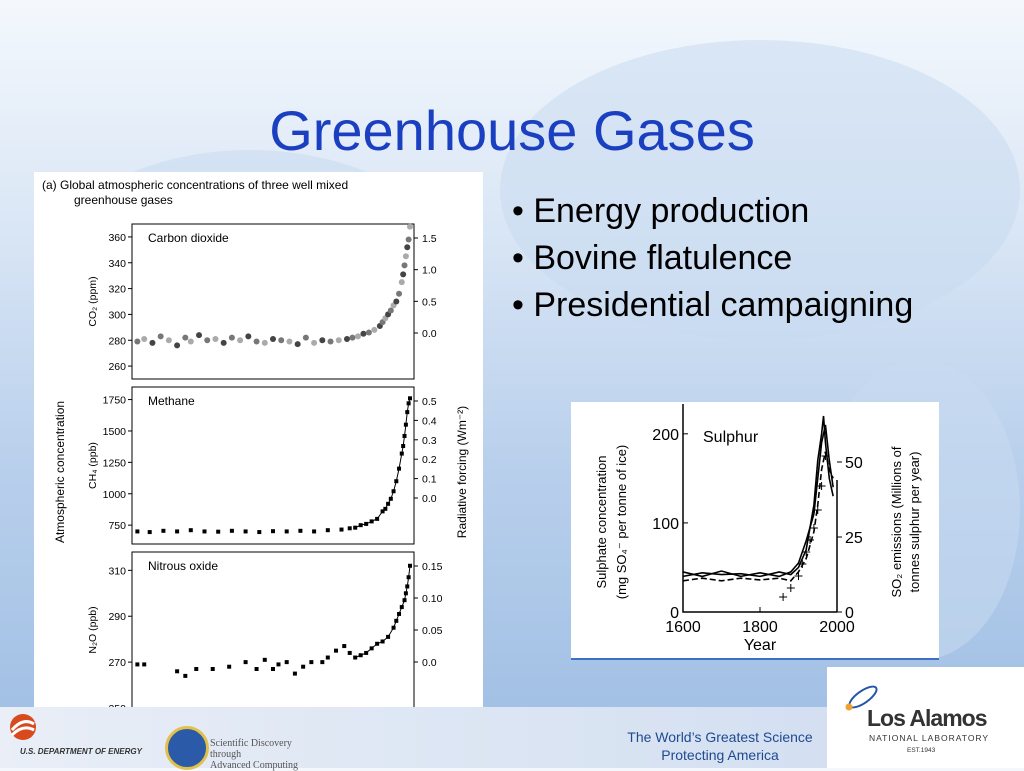 This screenshot has width=1024, height=771. Describe the element at coordinates (731, 437) in the screenshot. I see `chart-title: Sulphur` at that location.